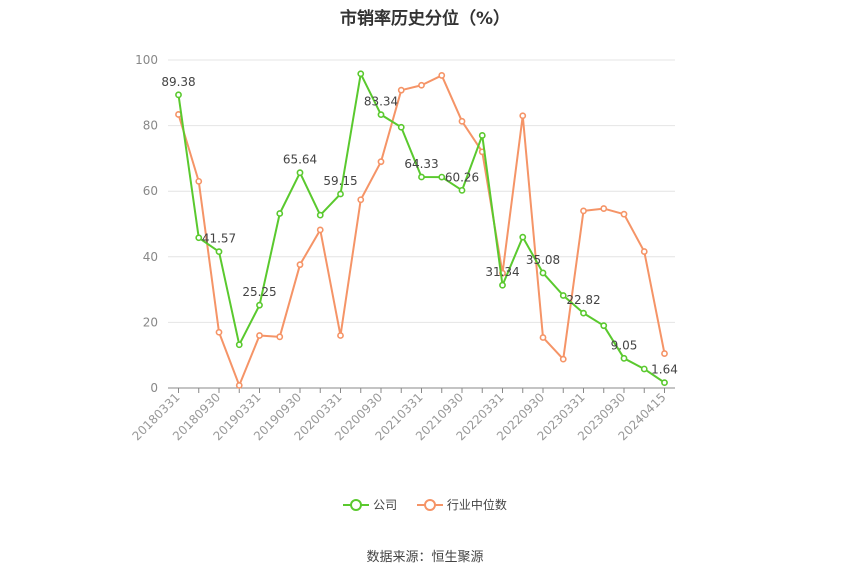 This screenshot has width=850, height=575. What do you see at coordinates (150, 126) in the screenshot?
I see `y-tick-label: 80` at bounding box center [150, 126].